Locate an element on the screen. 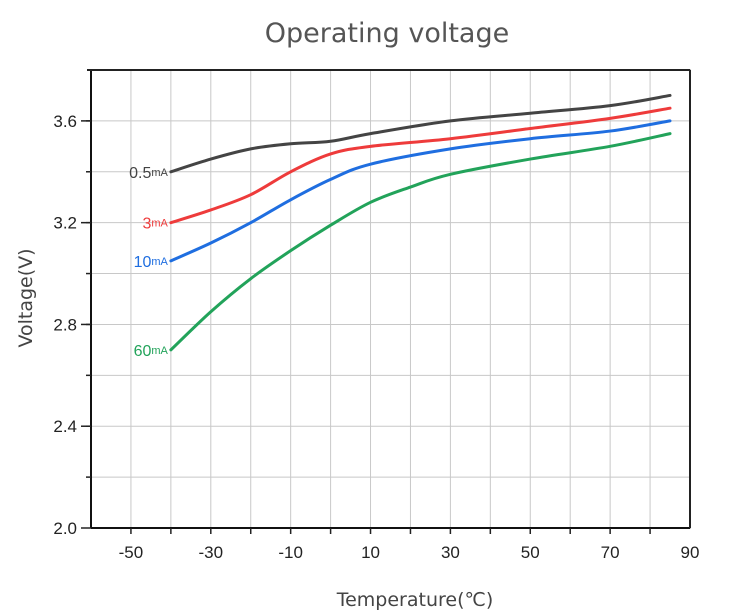  x-axis-ticks: -50 -30 -10 10 30 50 70 90 is located at coordinates (409, 545).